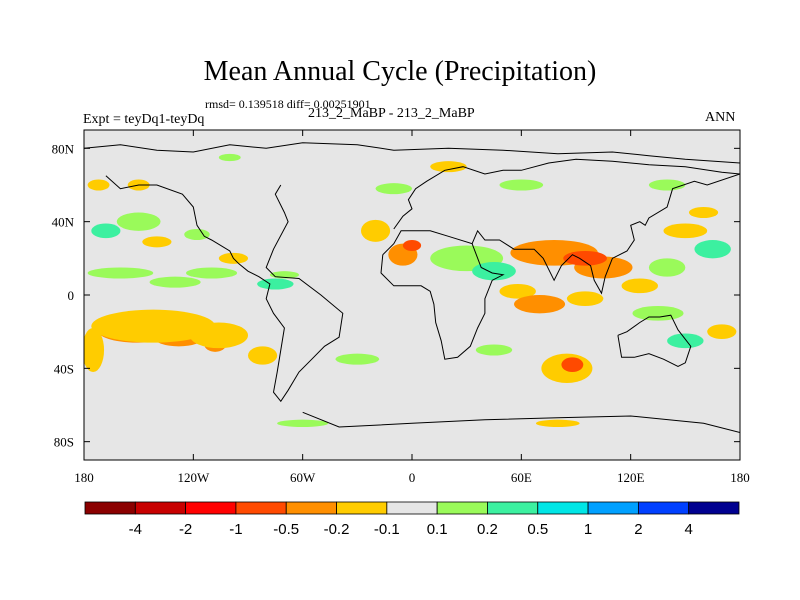  Describe the element at coordinates (412, 519) in the screenshot. I see `colorbar: -4 -2 -1 -0.5 -0.2 -0.1 0.1 0.2 0.5 1 2 4` at that location.